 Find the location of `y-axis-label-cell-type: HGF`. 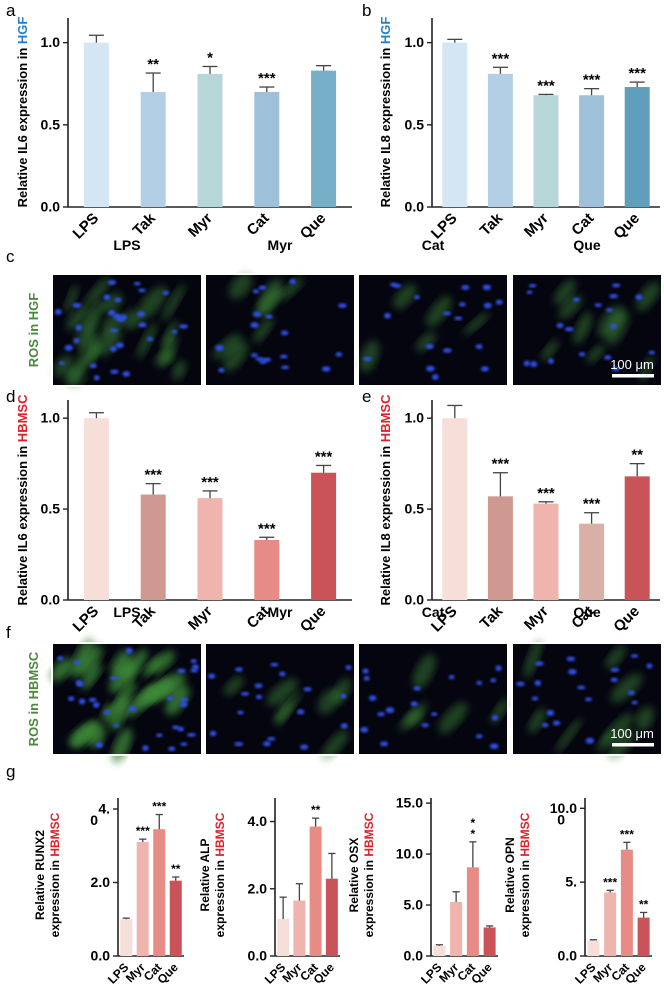

y-axis-label-cell-type: HGF is located at coordinates (385, 31).